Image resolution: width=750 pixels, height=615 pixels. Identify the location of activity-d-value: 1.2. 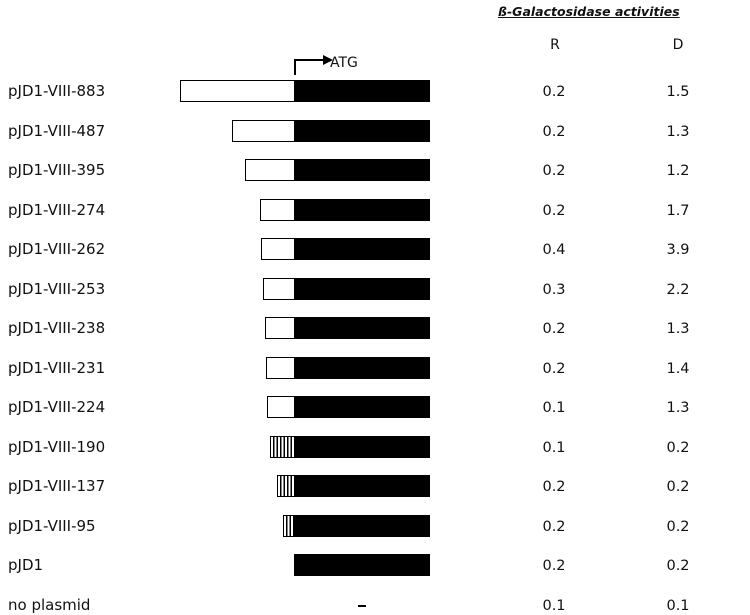
(678, 171).